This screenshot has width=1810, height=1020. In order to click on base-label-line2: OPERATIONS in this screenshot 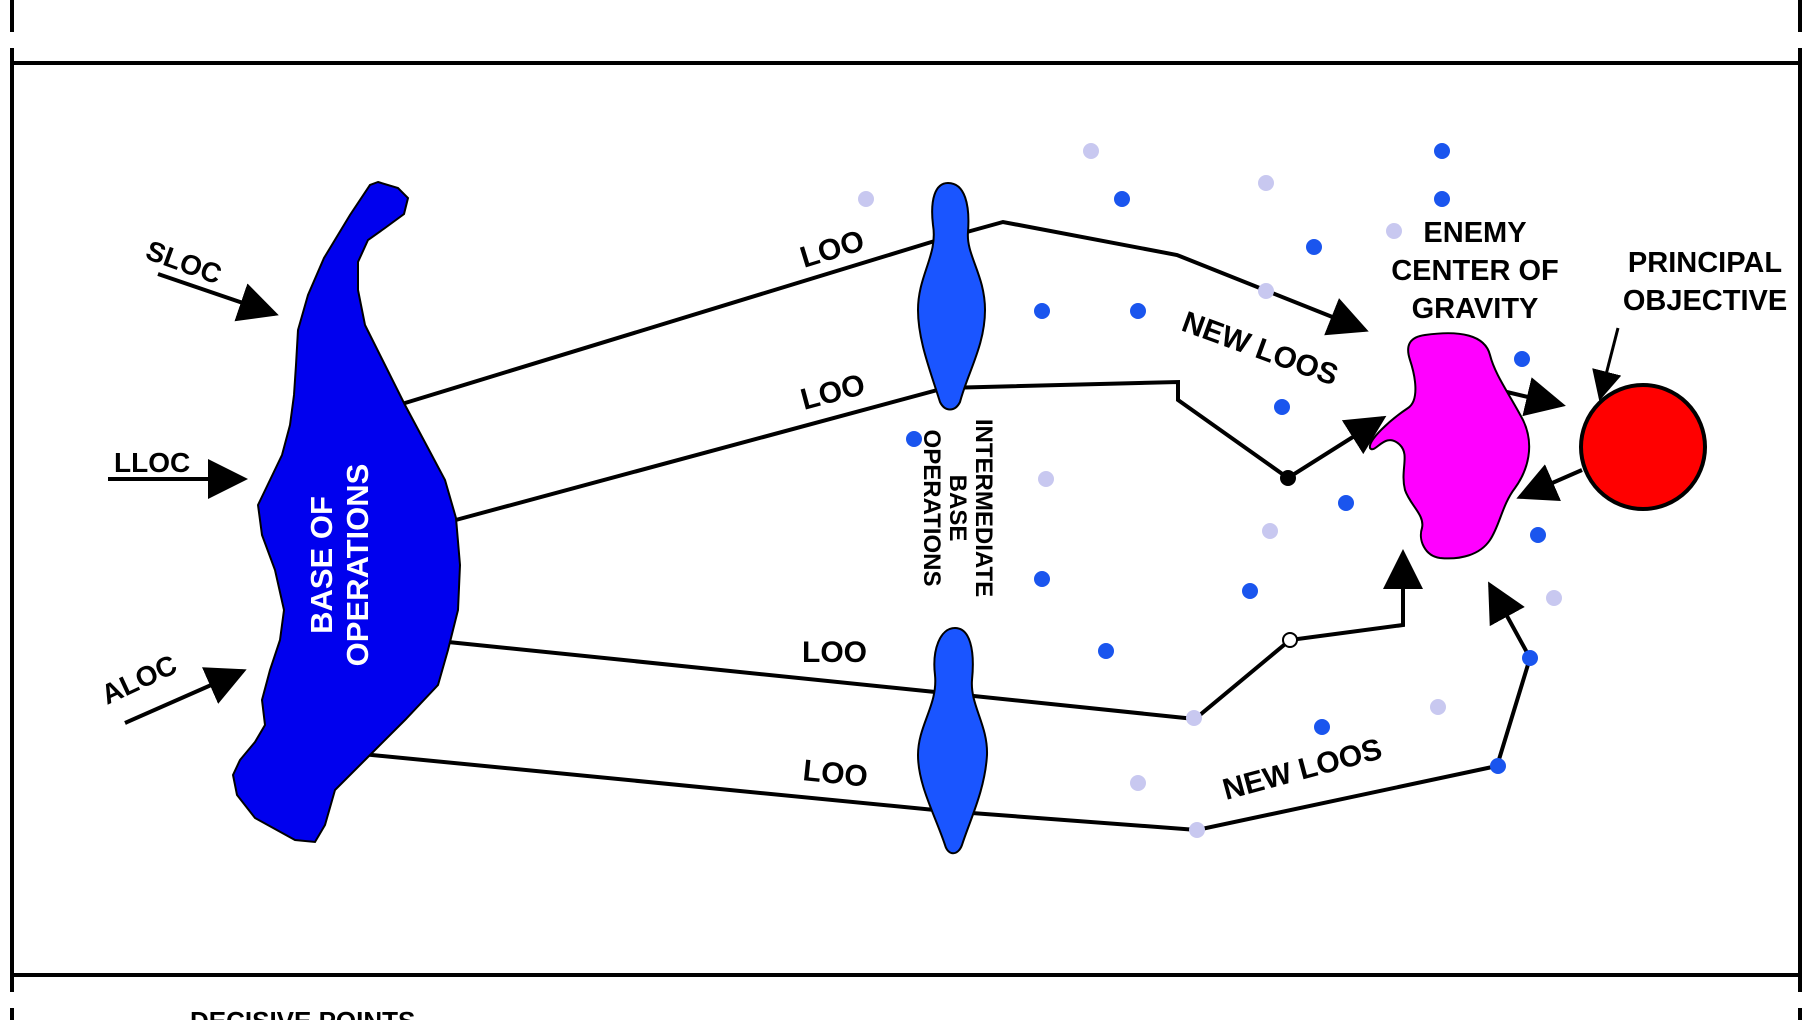, I will do `click(357, 565)`.